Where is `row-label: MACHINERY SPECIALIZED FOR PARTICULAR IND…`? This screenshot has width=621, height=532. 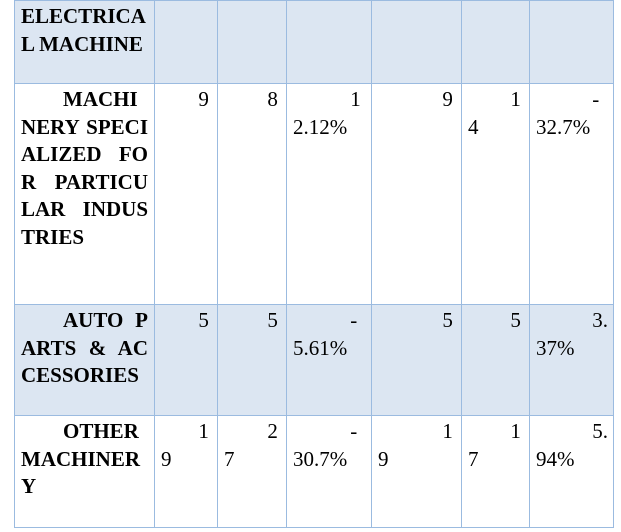
row-label: MACHINERY SPECIALIZED FOR PARTICULAR IND… is located at coordinates (84, 194).